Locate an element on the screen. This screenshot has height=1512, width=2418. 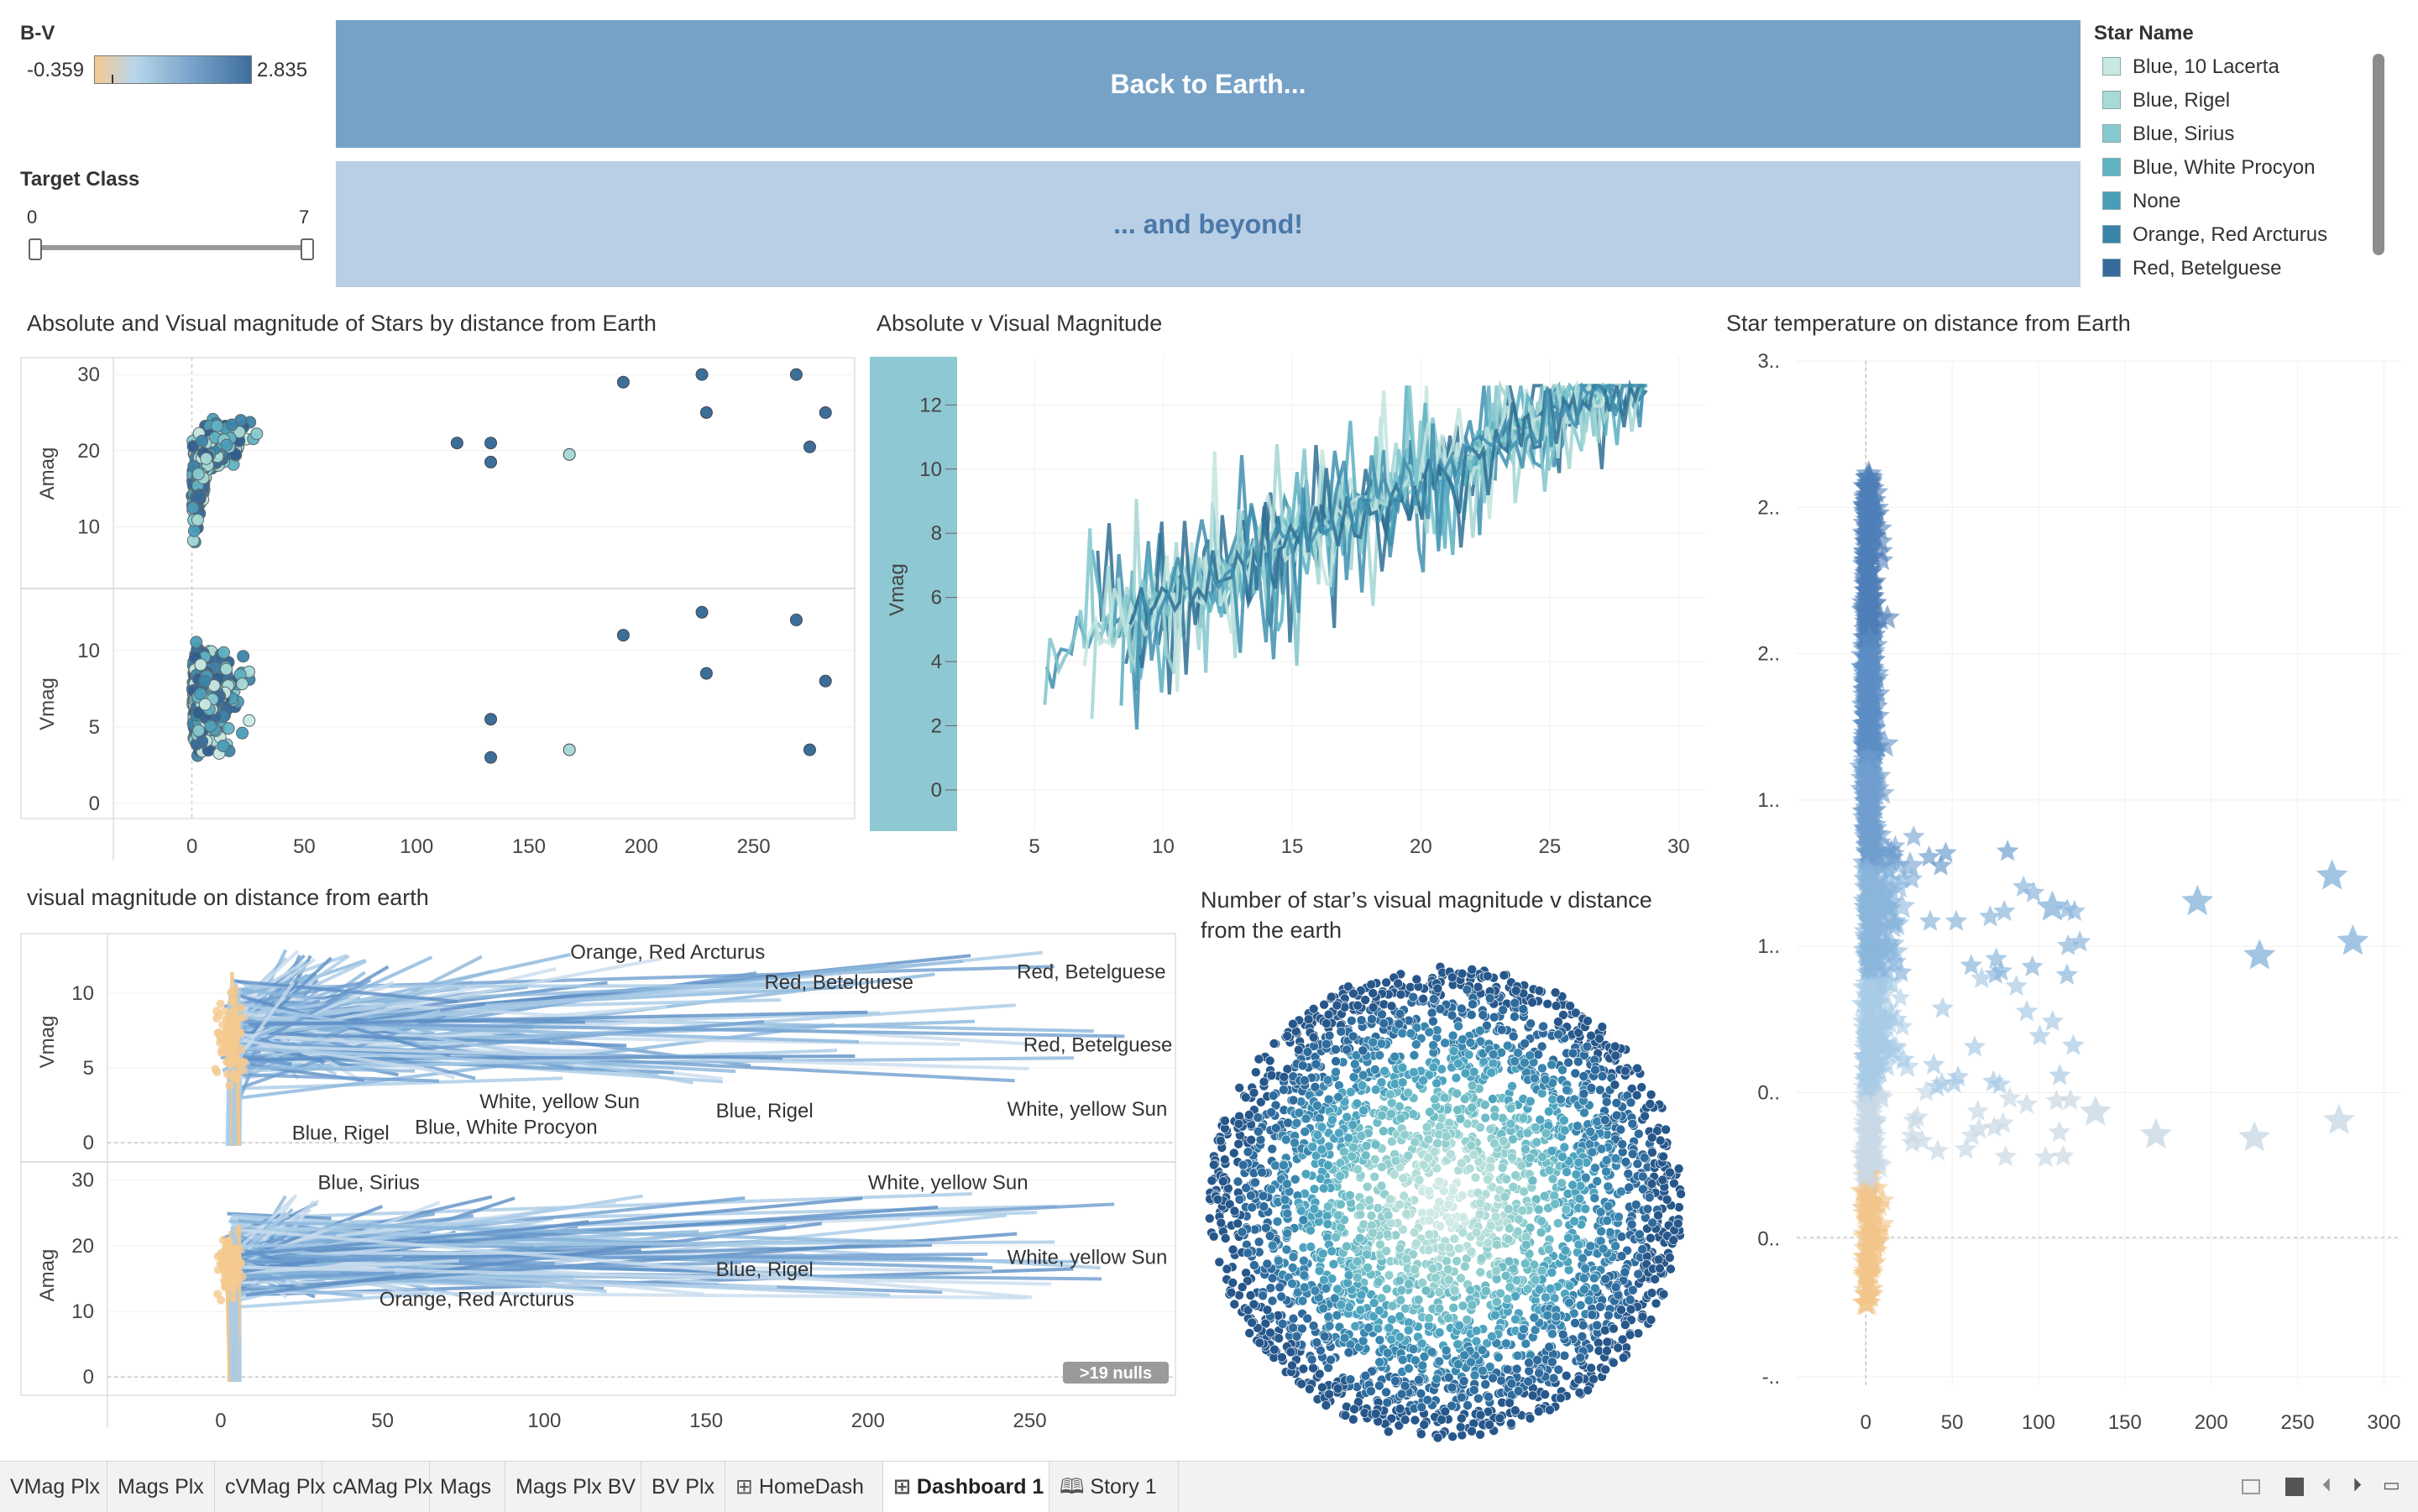
and-beyond-button: ... and beyond! is located at coordinates (1208, 224).